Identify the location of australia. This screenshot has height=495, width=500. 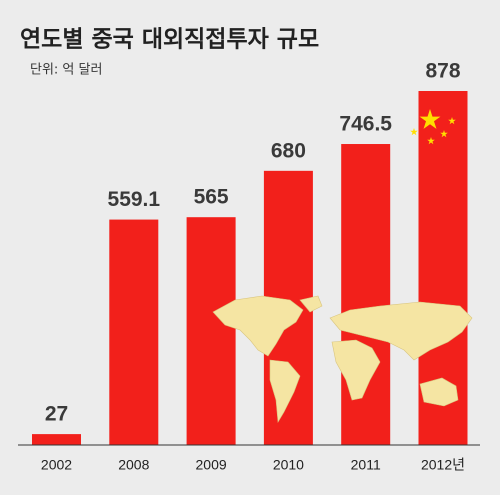
(439, 392).